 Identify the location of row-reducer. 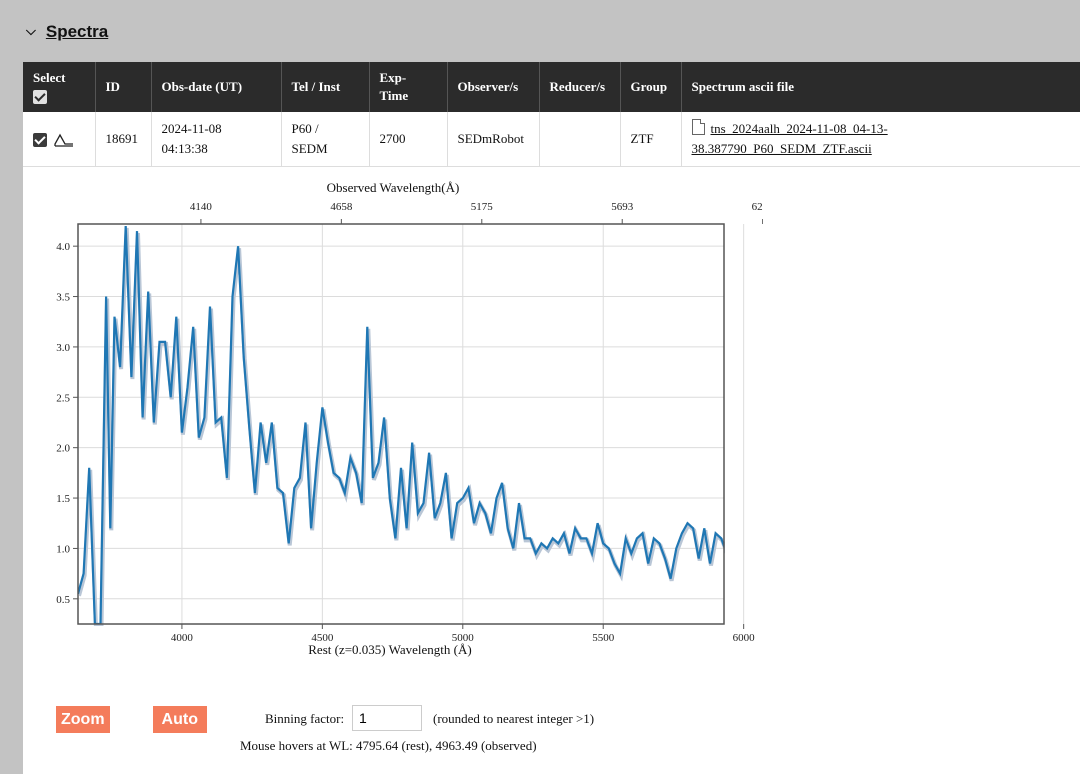
(580, 139).